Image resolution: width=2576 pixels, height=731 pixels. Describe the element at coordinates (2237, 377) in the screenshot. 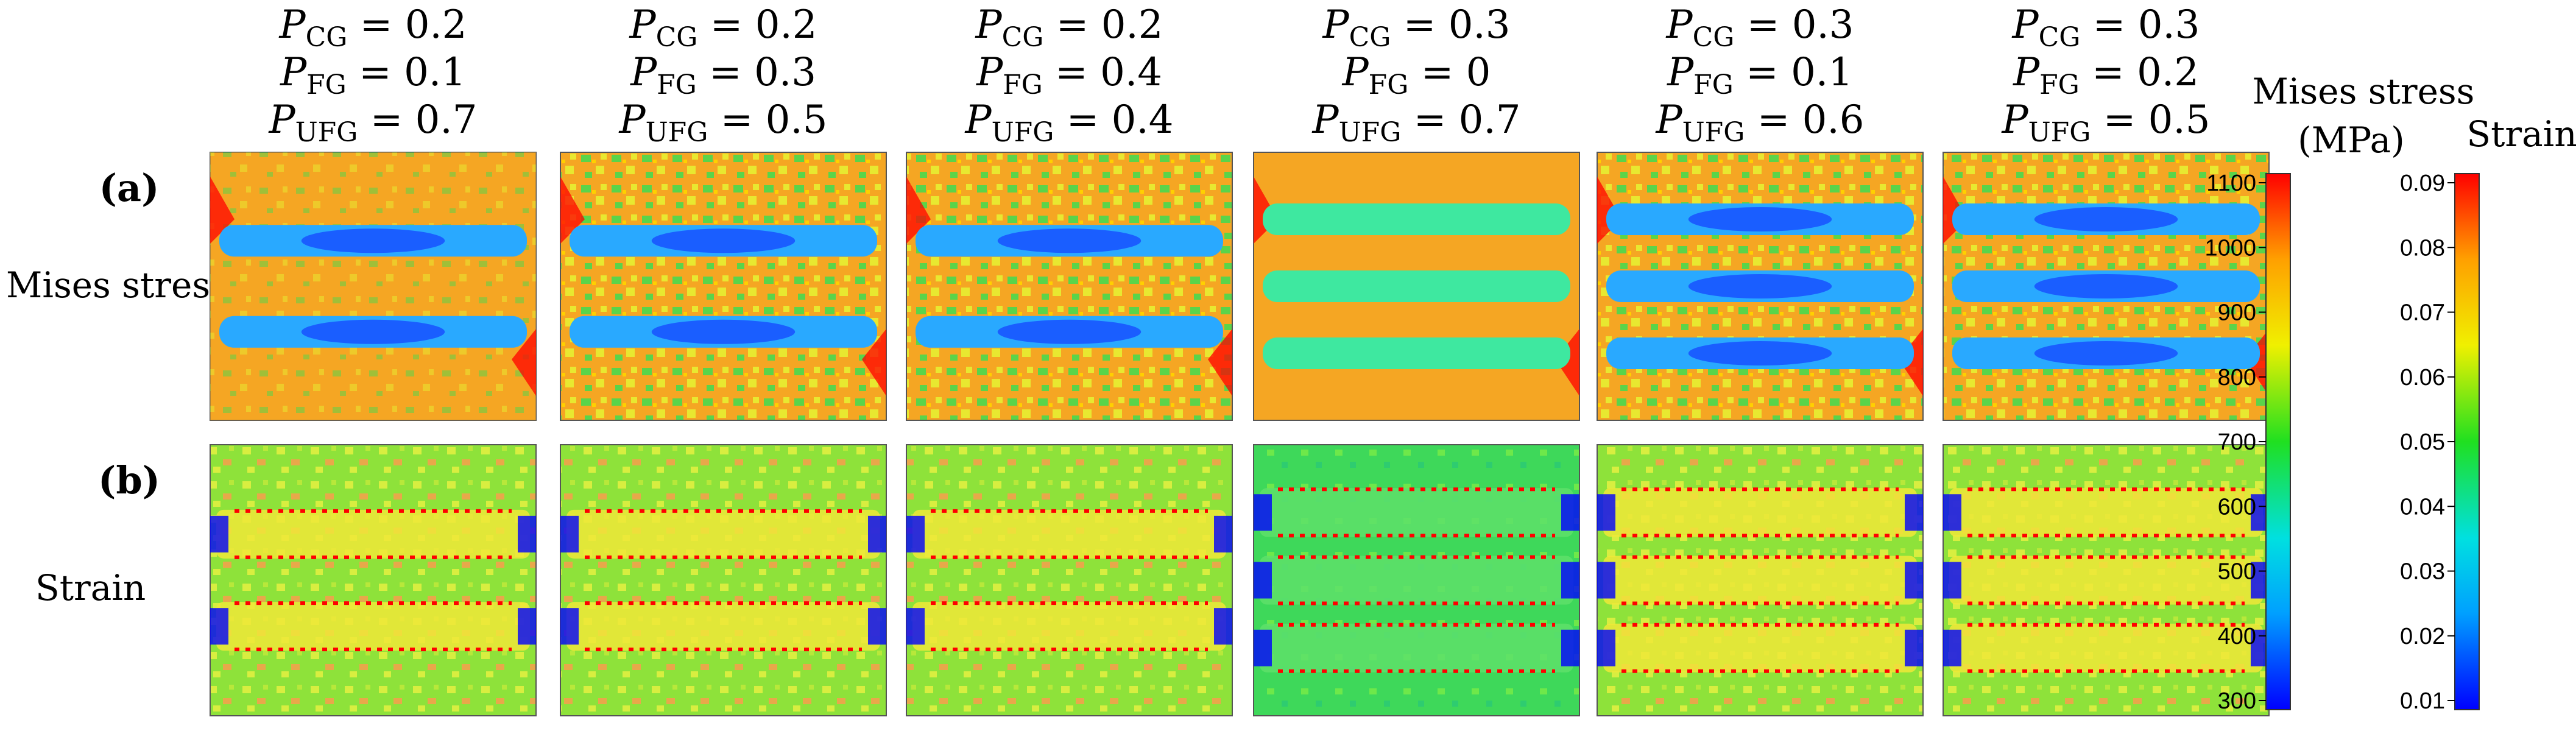

I see `tick-label: 800` at that location.